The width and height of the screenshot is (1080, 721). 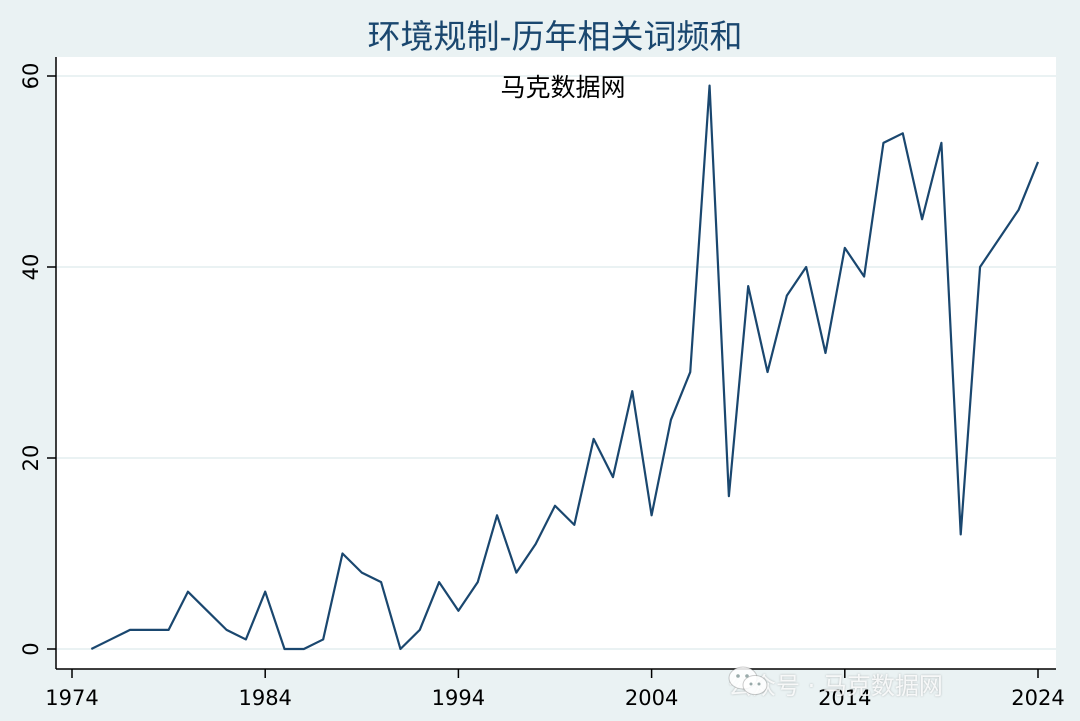 I want to click on y-tick-label: 0, so click(x=31, y=648).